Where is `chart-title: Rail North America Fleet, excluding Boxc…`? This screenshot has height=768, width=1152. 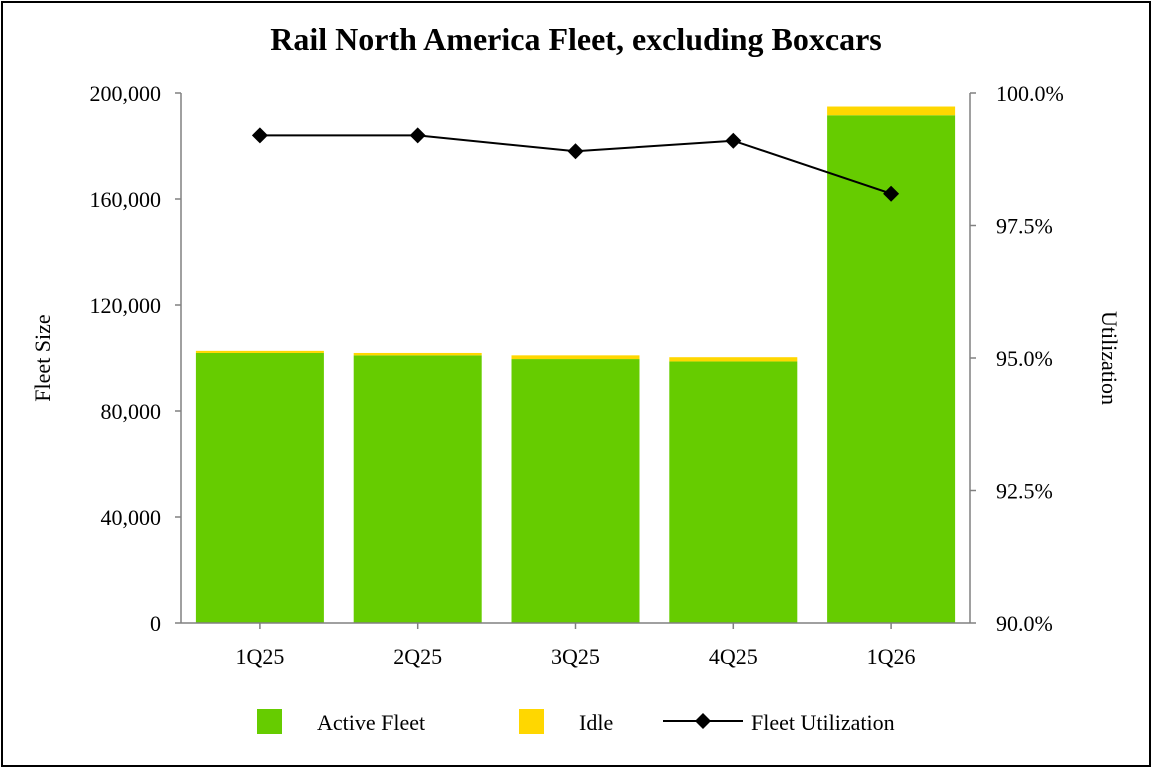
chart-title: Rail North America Fleet, excluding Boxc… is located at coordinates (575, 39).